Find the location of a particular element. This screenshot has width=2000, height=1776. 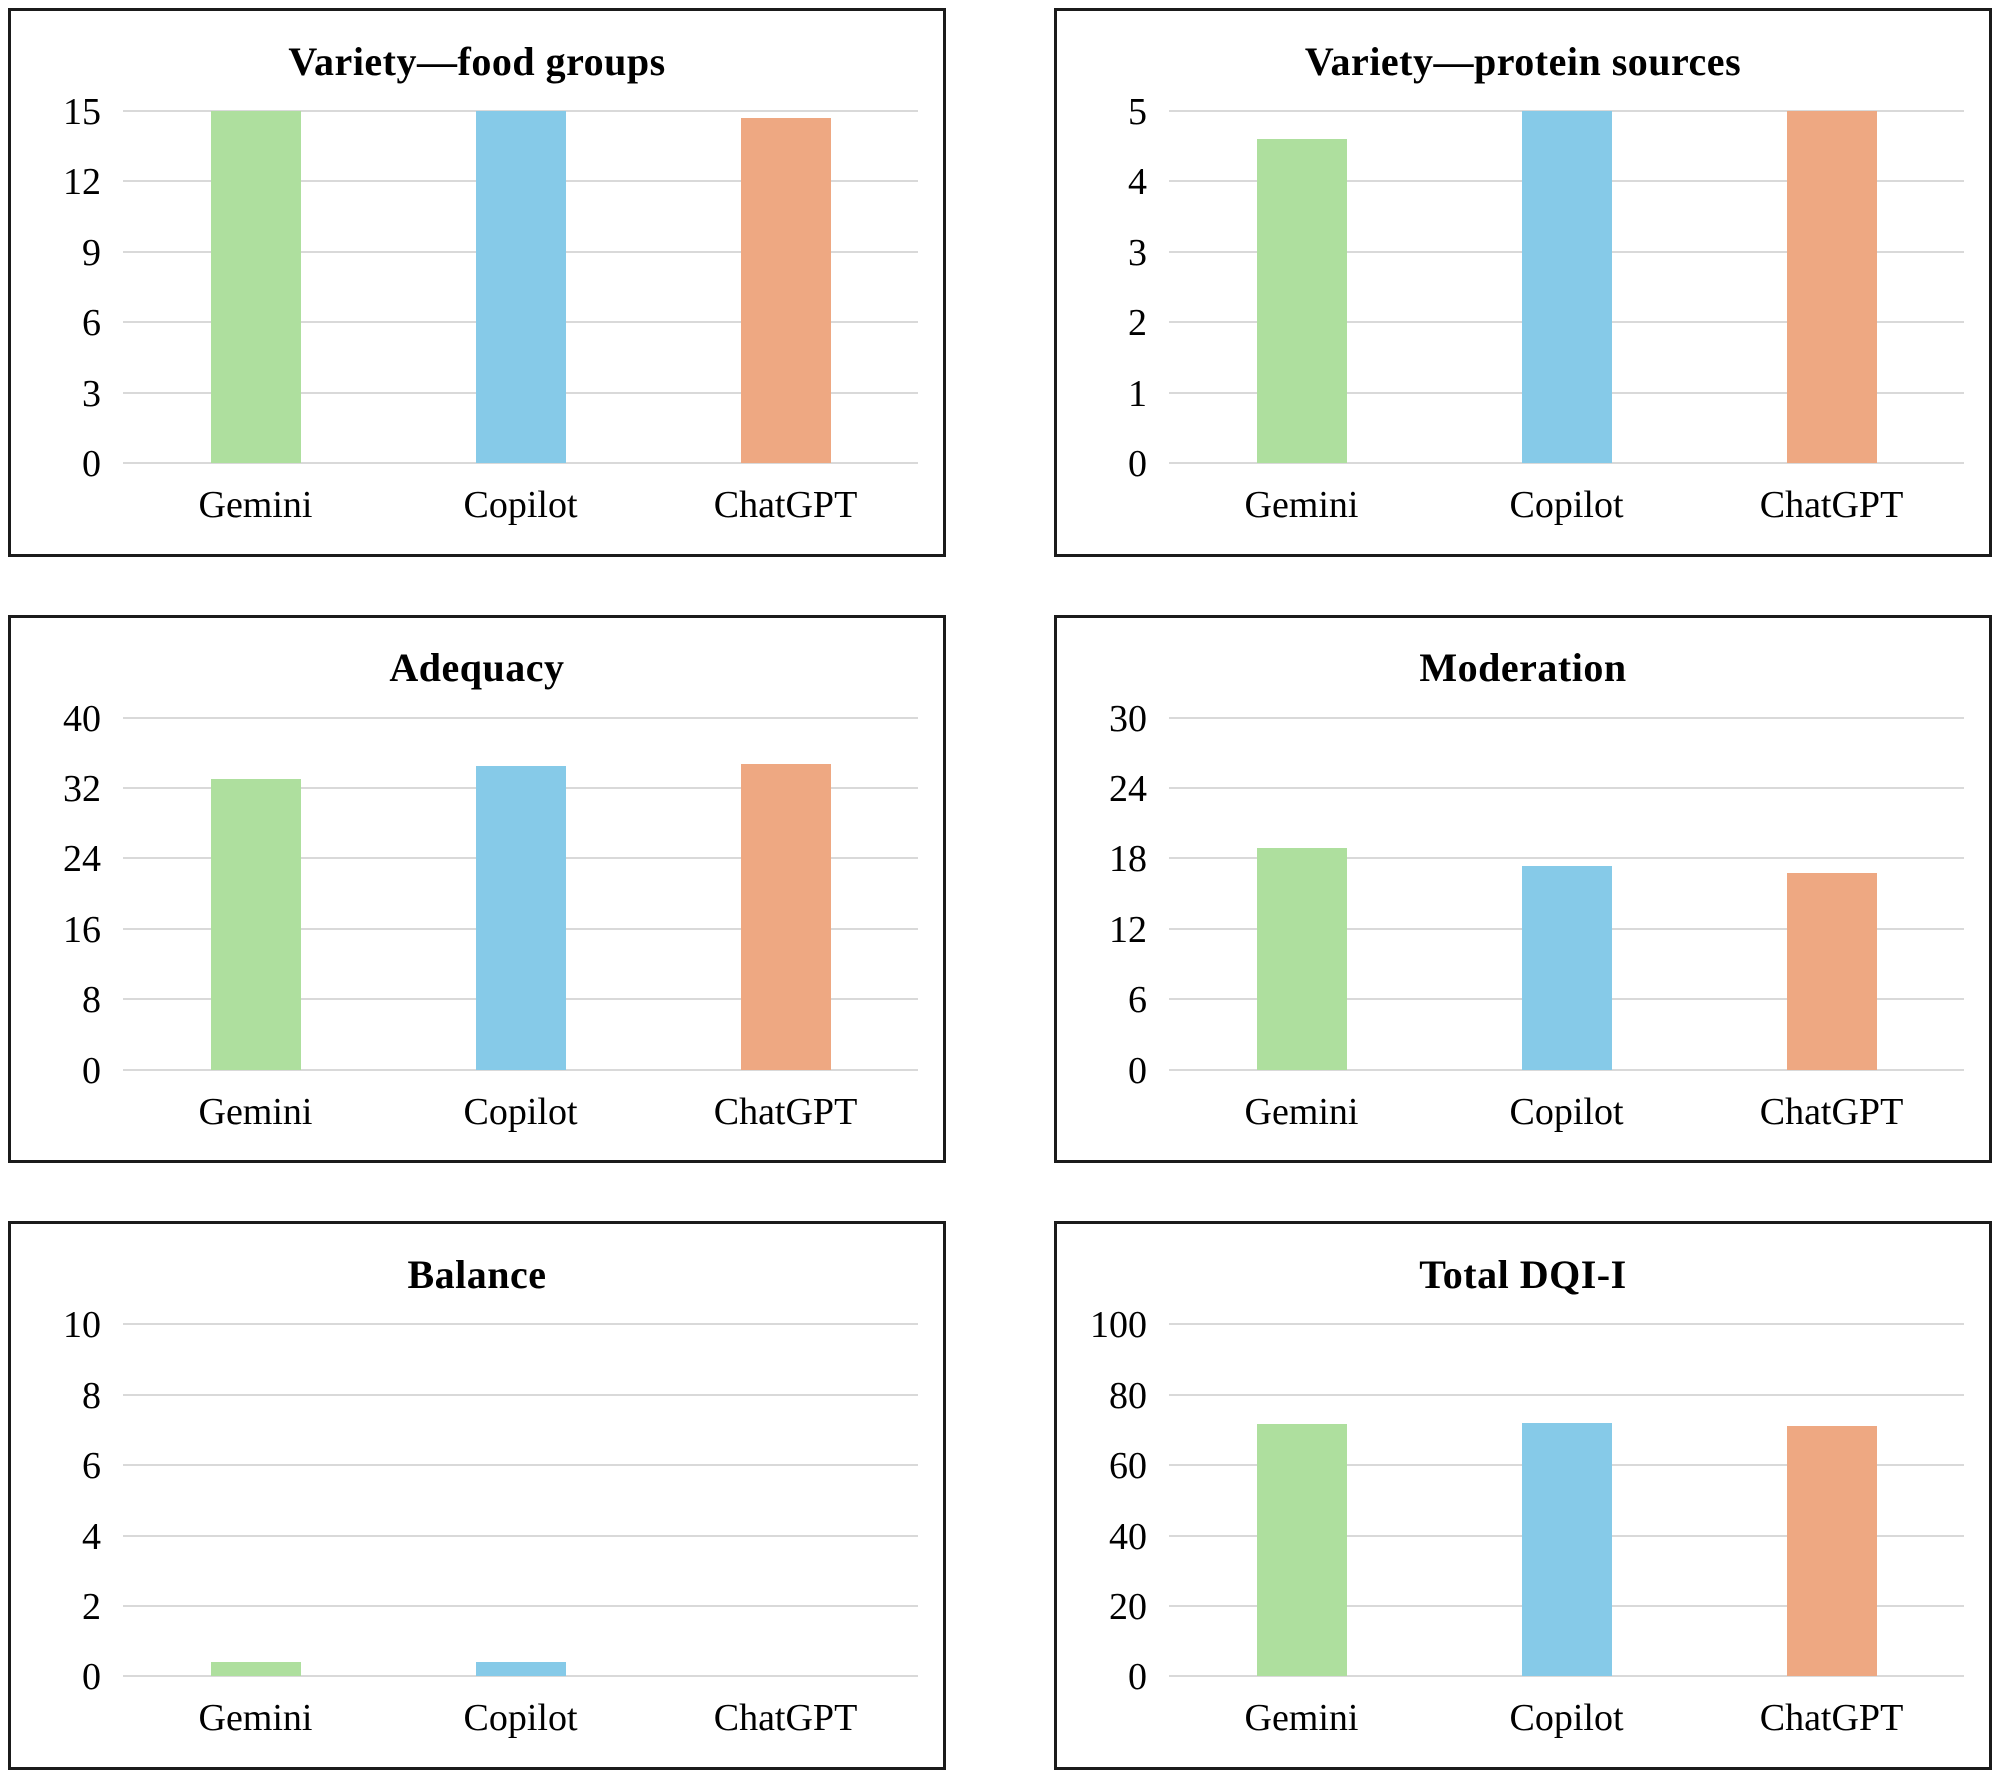

chart-body: 0 1 2 3 4 5 Gemini Copilot ChatGPT is located at coordinates (1523, 323).